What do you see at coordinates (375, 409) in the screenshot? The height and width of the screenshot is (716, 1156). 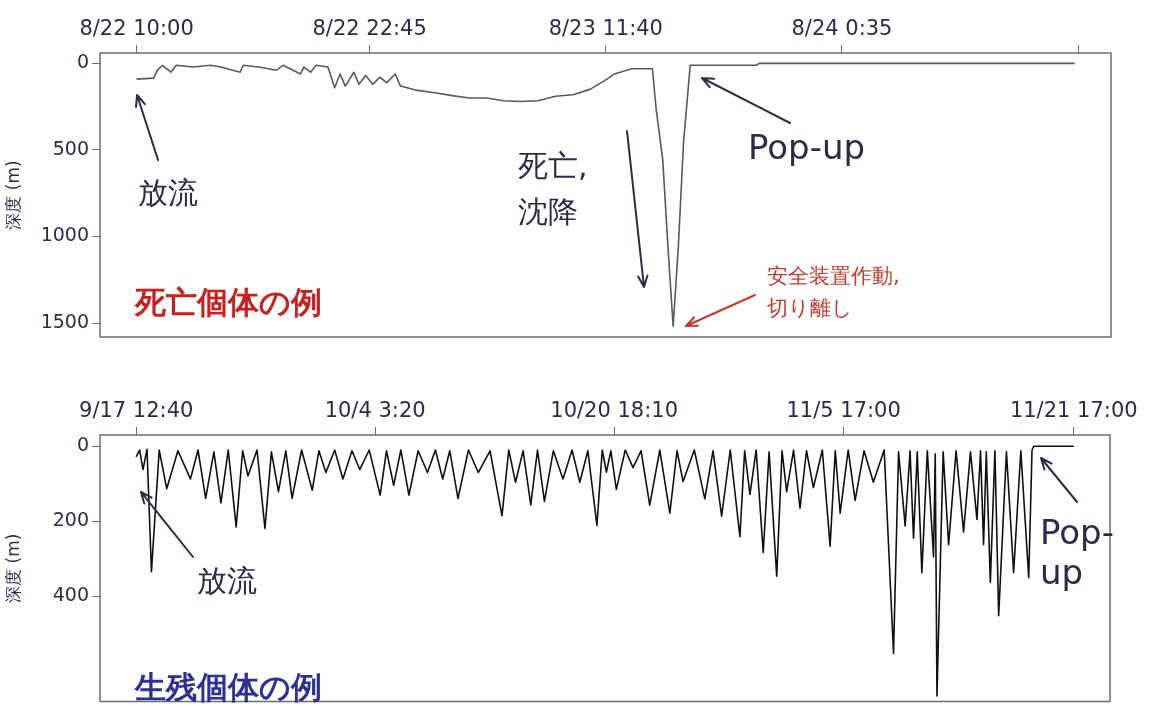 I see `x-tick-label: 10/4 3:20` at bounding box center [375, 409].